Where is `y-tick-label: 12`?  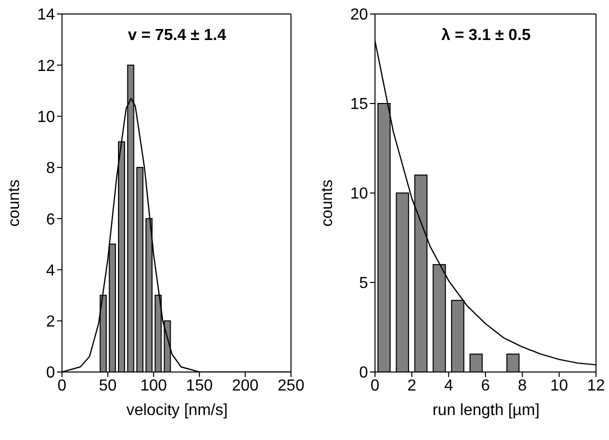 y-tick-label: 12 is located at coordinates (46, 66).